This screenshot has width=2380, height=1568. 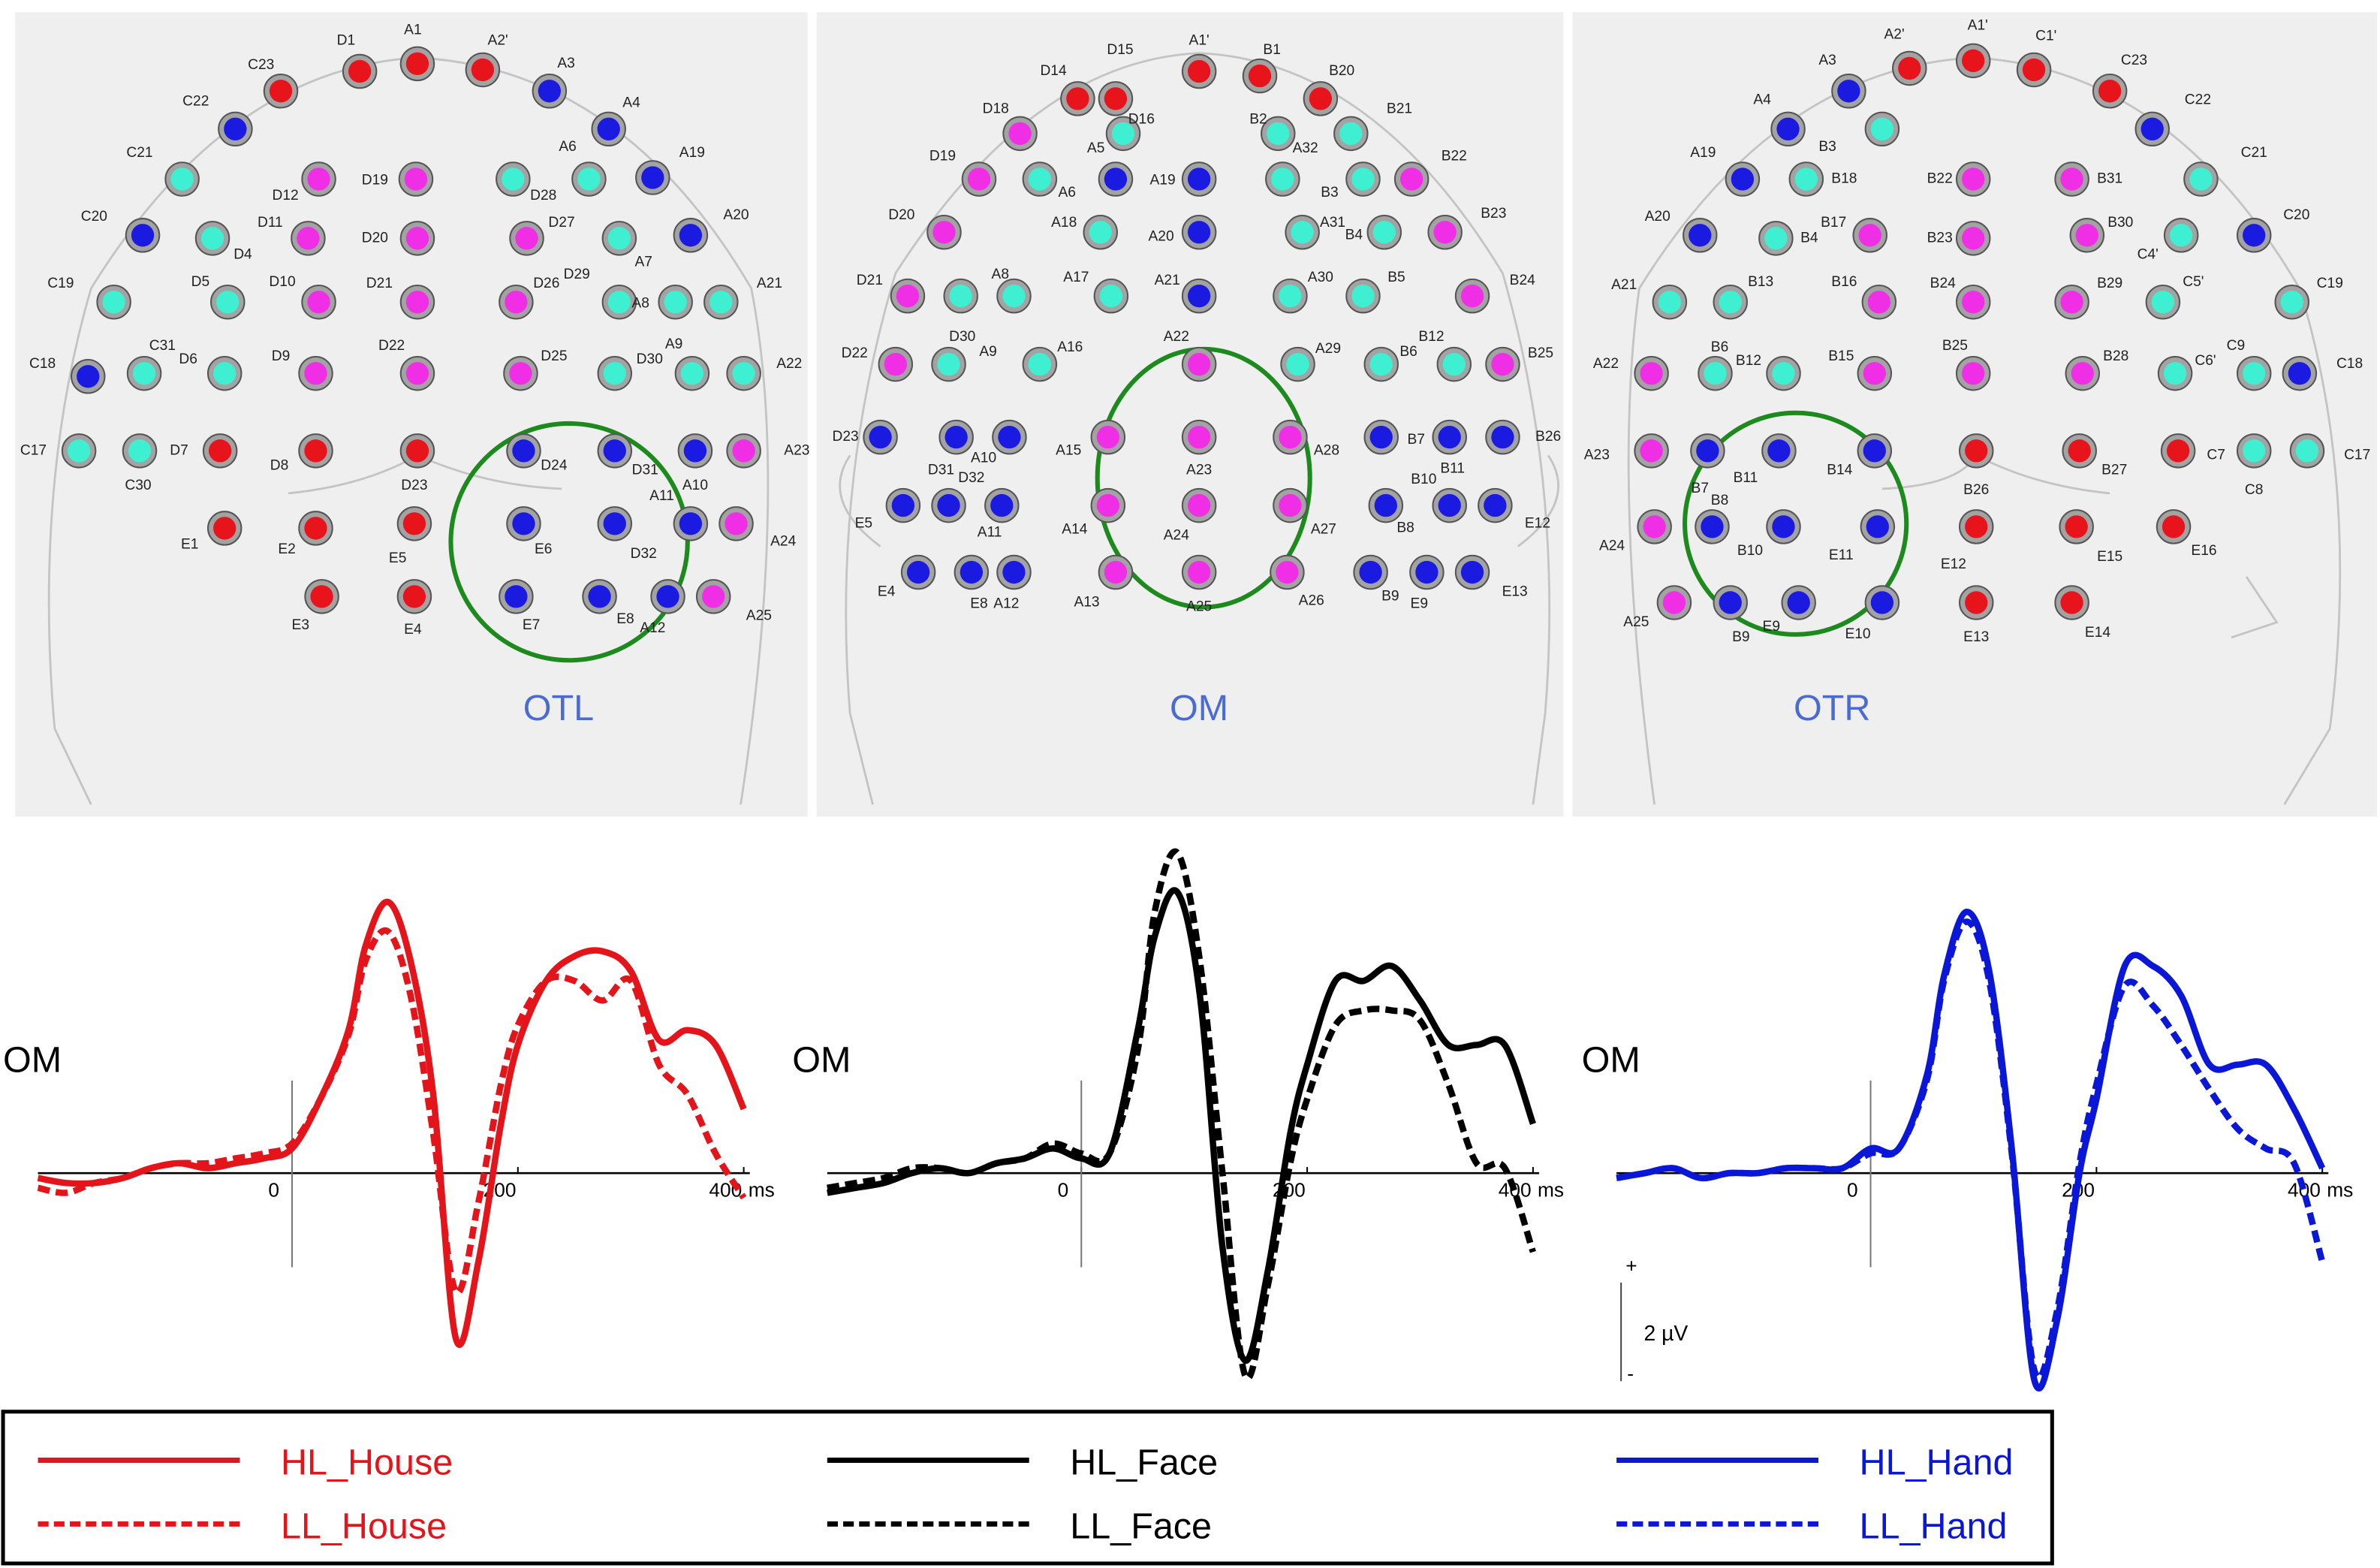 What do you see at coordinates (1771, 627) in the screenshot?
I see `electrode-label: E9` at bounding box center [1771, 627].